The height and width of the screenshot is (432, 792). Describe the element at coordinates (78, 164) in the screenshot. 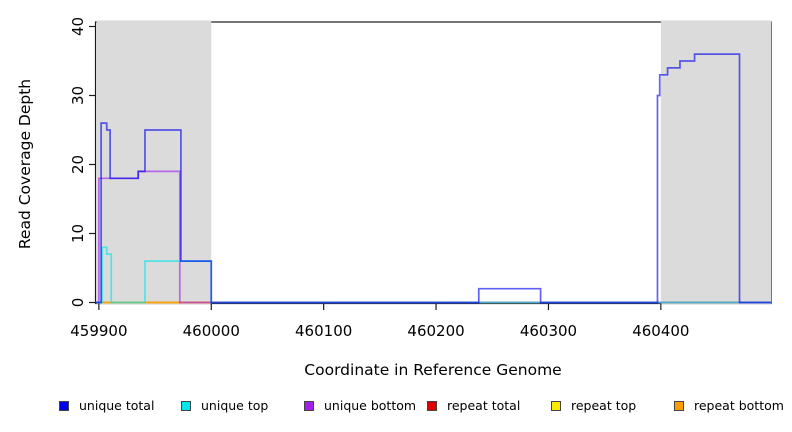

I see `y-tick-label: 20` at that location.